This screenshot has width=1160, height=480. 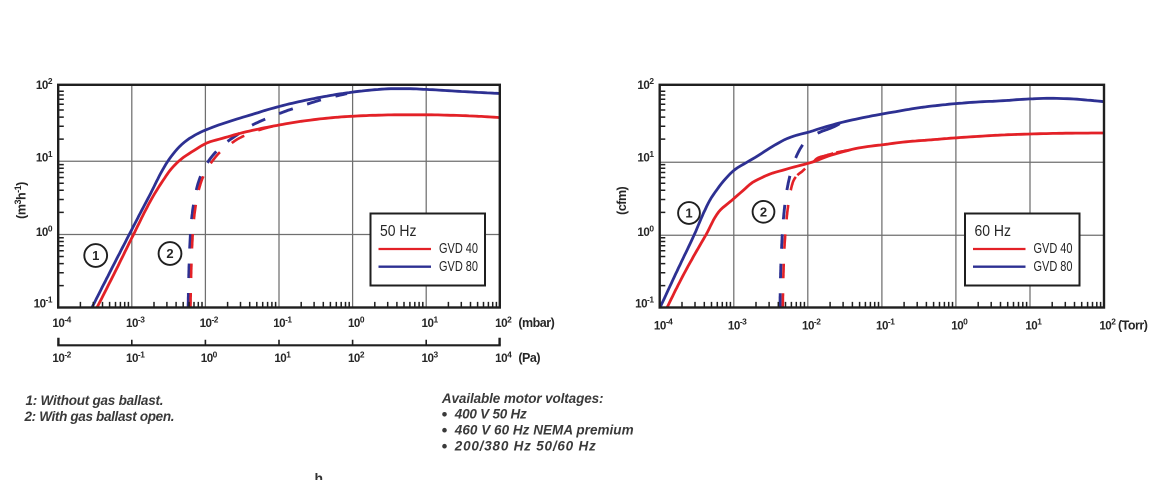 What do you see at coordinates (503, 357) in the screenshot?
I see `svg-text: 10⁴` at bounding box center [503, 357].